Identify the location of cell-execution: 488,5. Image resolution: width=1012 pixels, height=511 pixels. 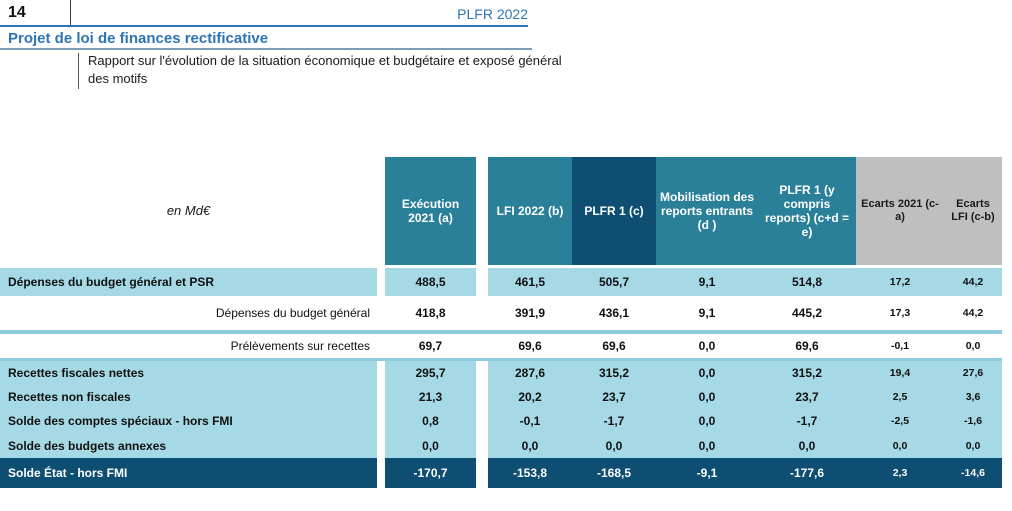
(430, 282).